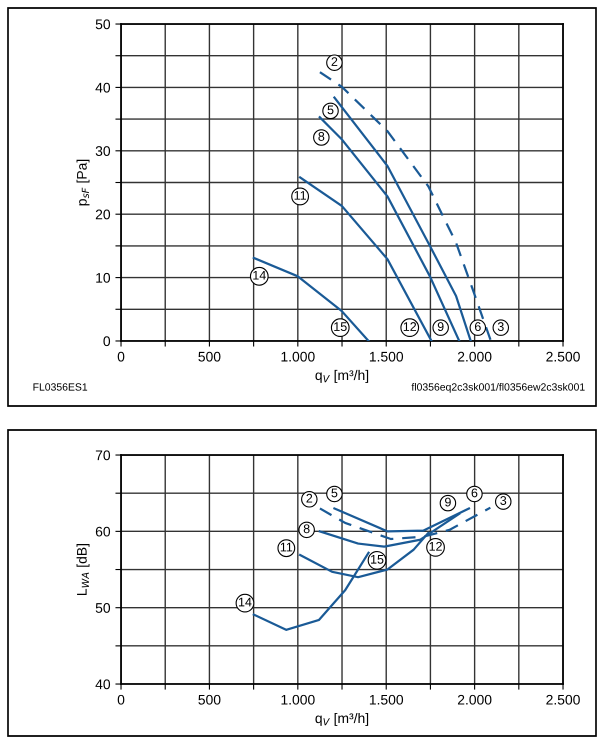 This screenshot has height=744, width=603. I want to click on y-tick-label: 60, so click(103, 531).